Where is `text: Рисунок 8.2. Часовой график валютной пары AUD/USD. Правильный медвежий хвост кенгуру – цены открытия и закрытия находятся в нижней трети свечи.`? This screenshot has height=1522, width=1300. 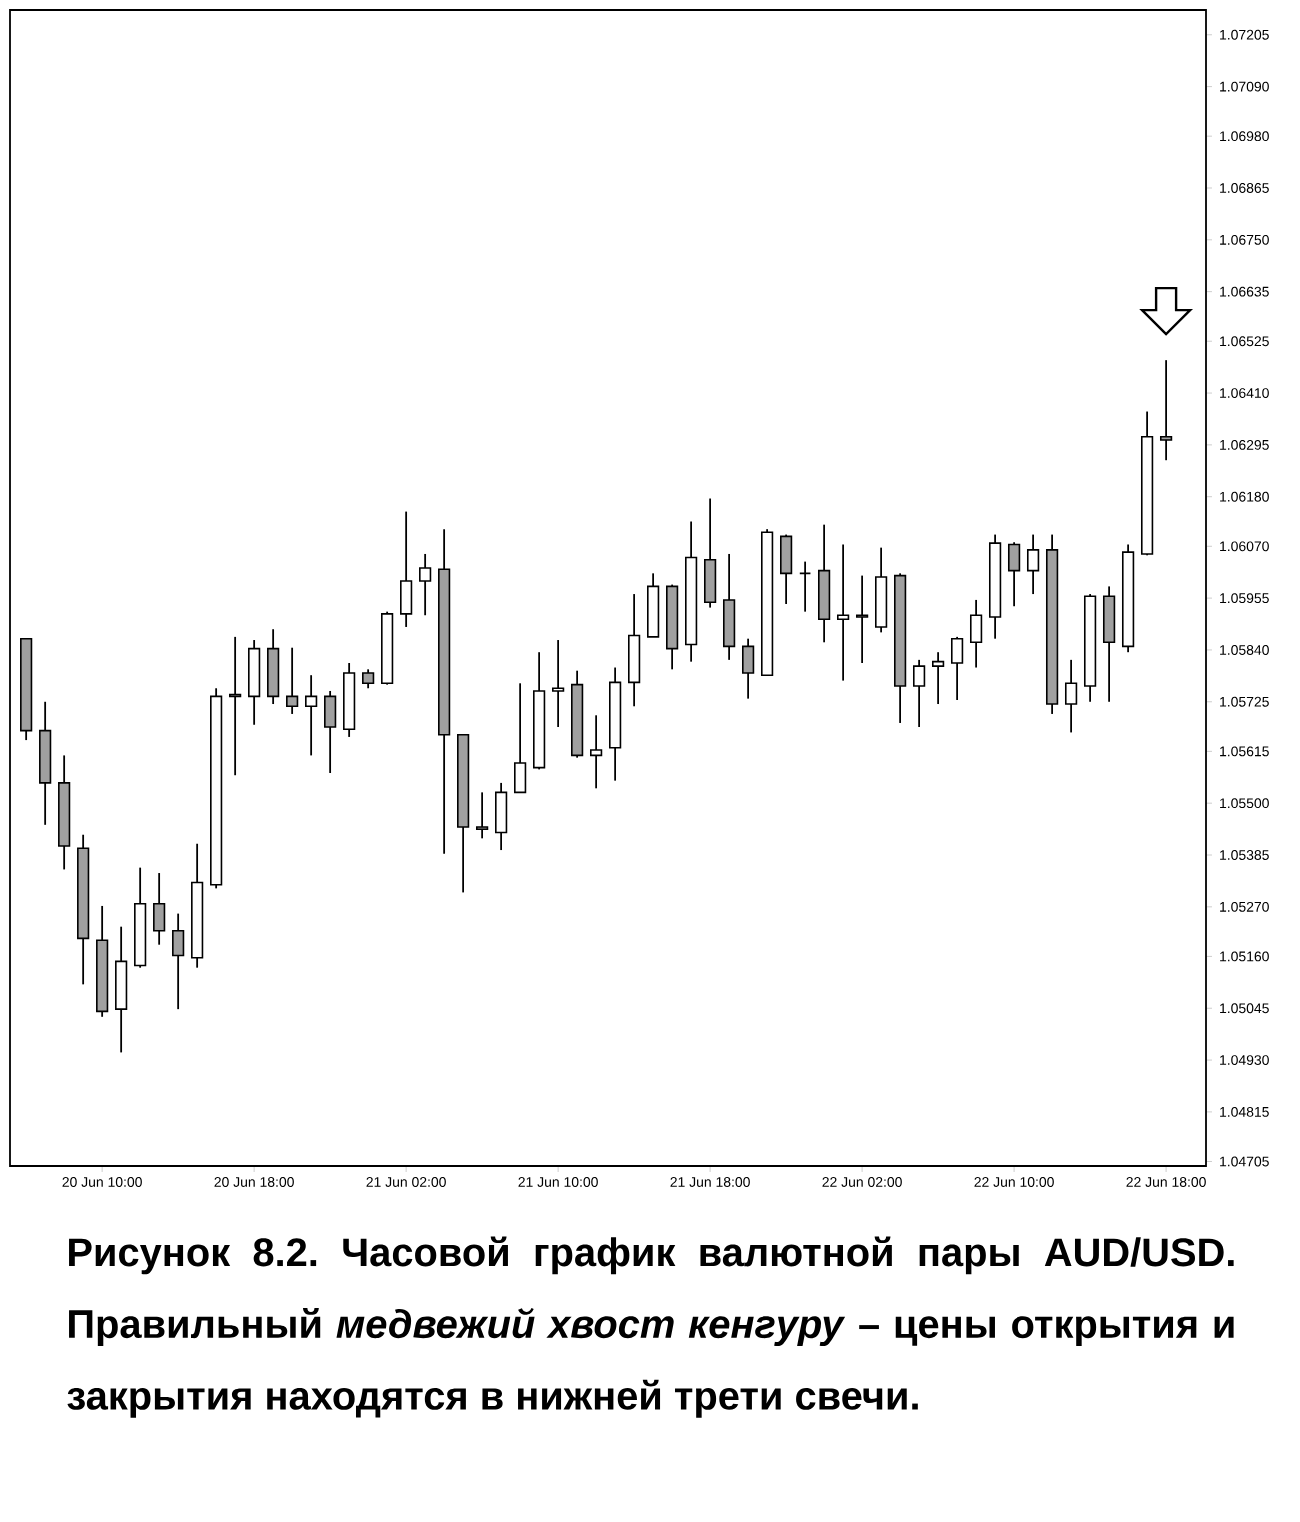
text: Рисунок 8.2. Часовой график валютной пары AUD/USD. Правильный медвежий хвост кенгуру – цены открытия и закрытия находятся в нижней трети свечи. is located at coordinates (650, 1327).